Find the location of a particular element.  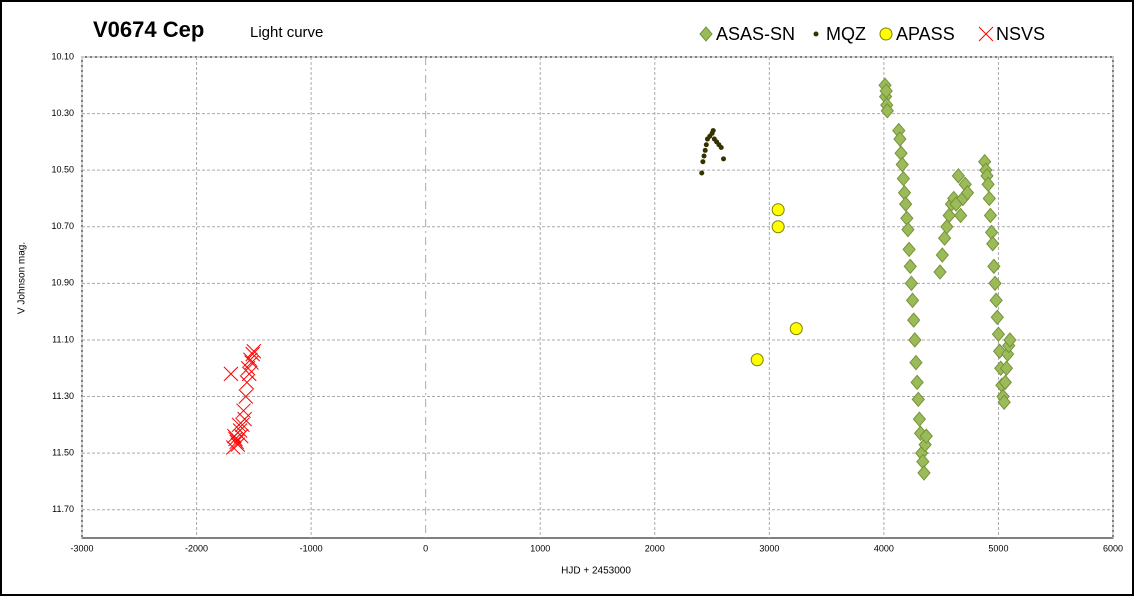

y-tick-label: 11.30 is located at coordinates (63, 396).